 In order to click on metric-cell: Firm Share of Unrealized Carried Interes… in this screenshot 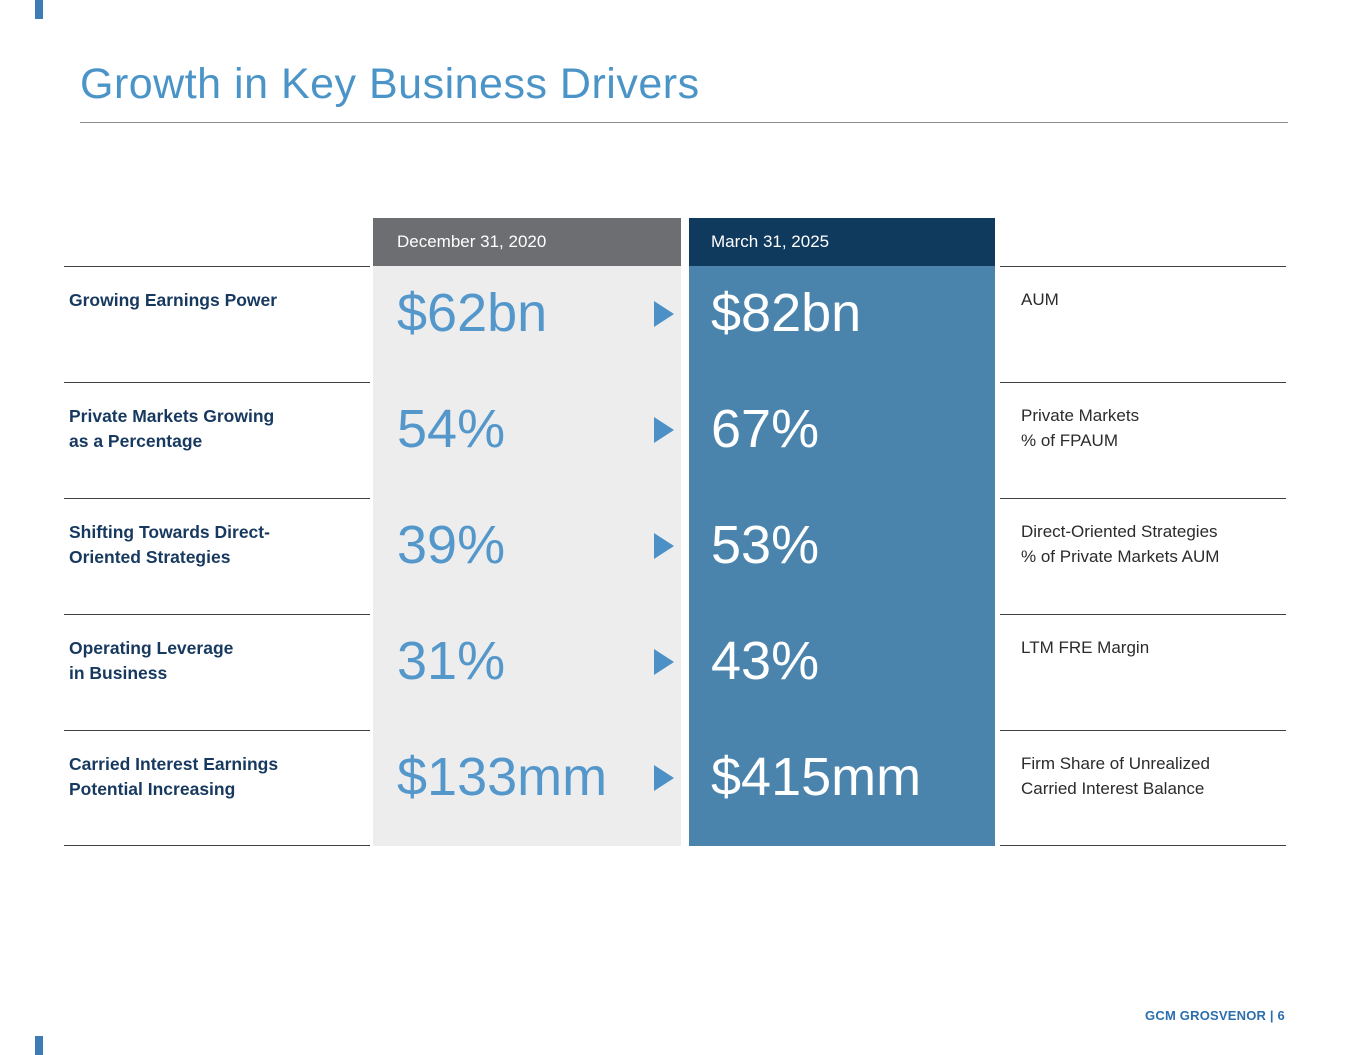, I will do `click(1143, 788)`.